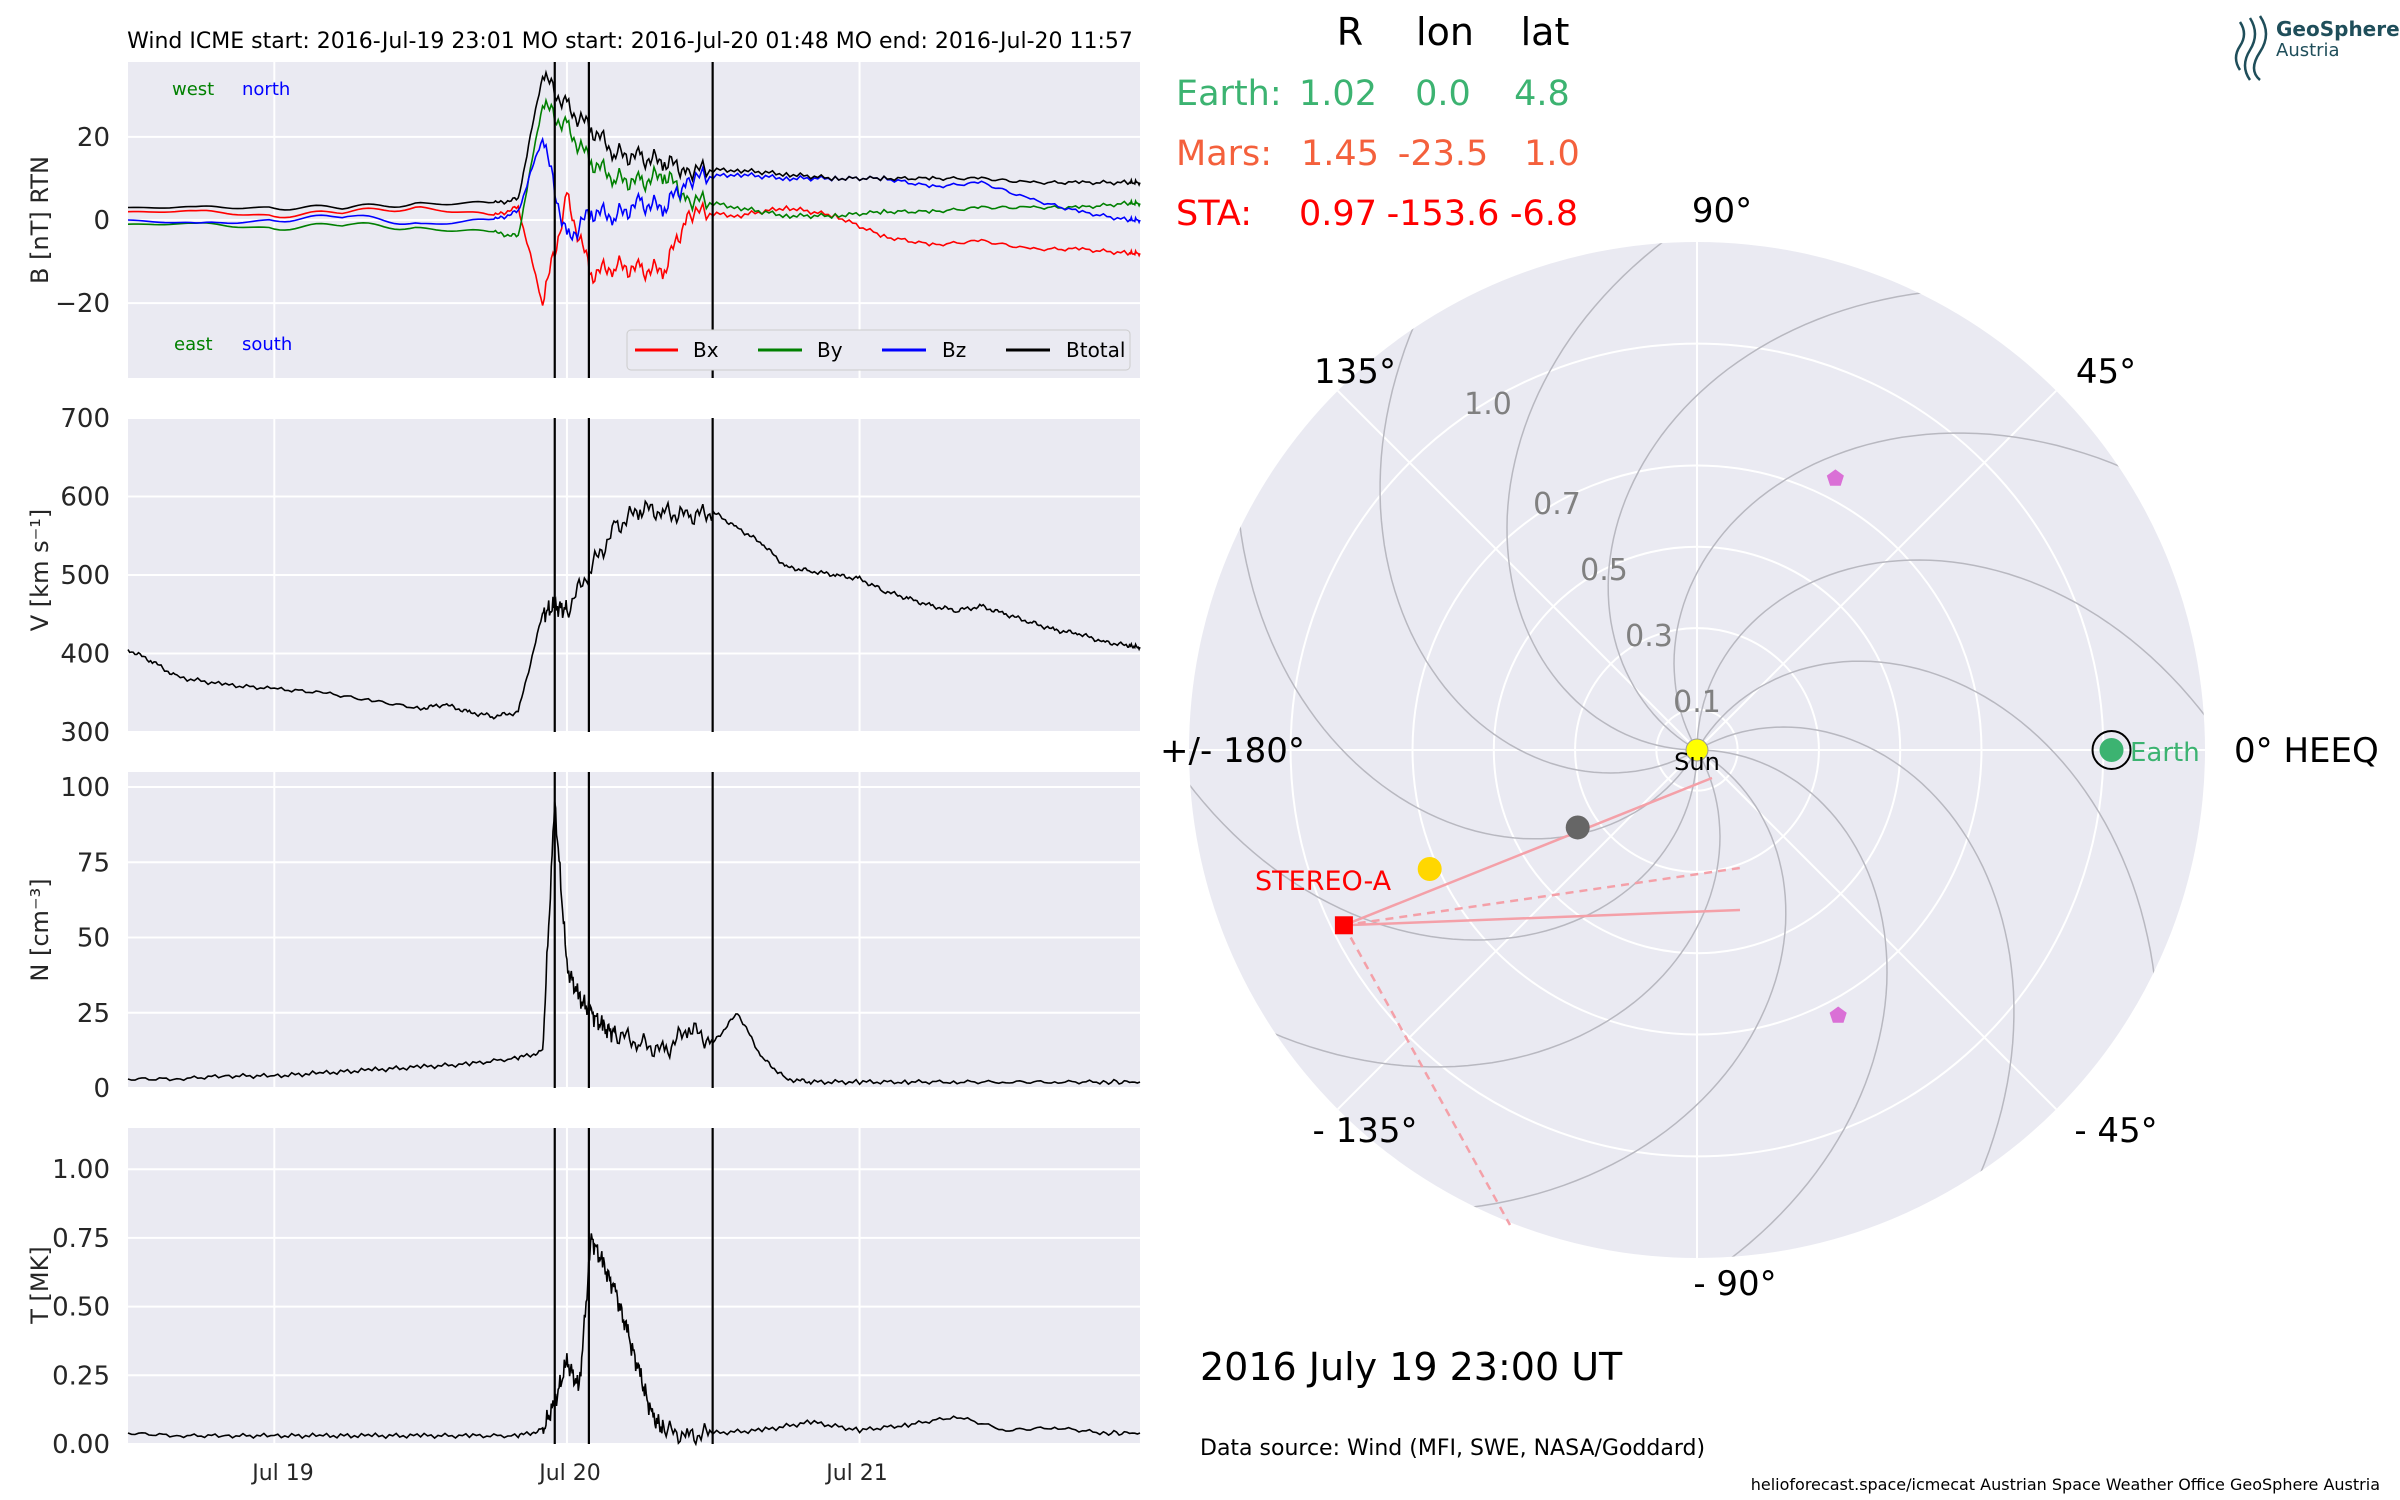  I want to click on earth-ring, so click(2111, 750).